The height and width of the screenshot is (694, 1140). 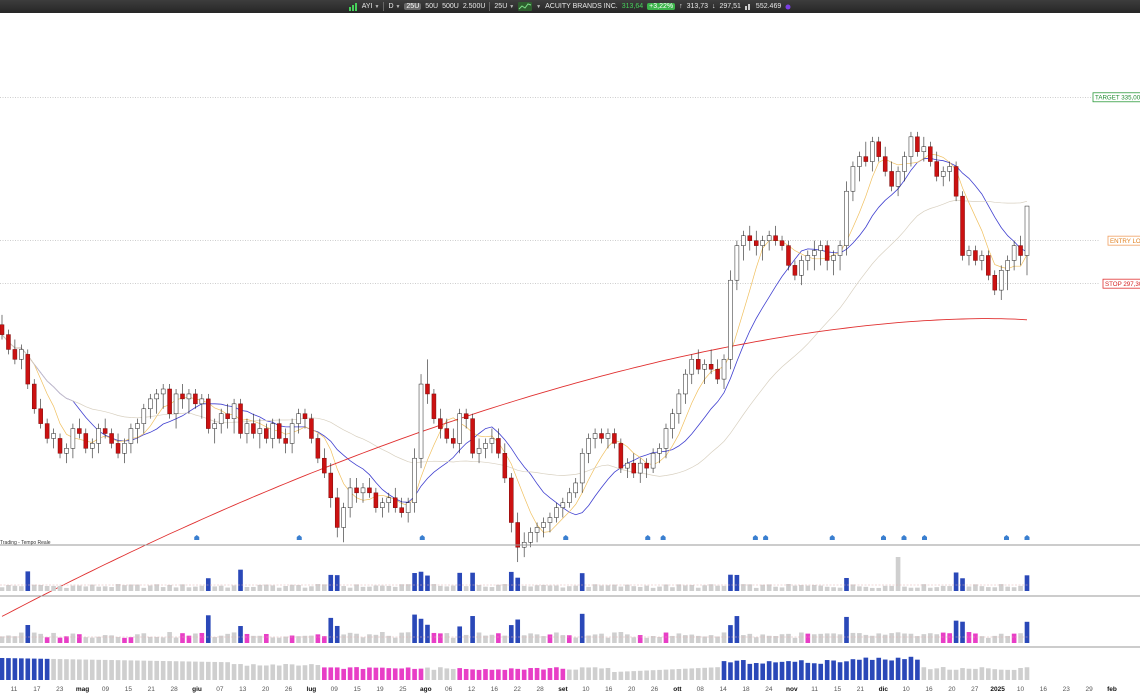 I want to click on zoom-box-select: 25U ▼, so click(x=504, y=6).